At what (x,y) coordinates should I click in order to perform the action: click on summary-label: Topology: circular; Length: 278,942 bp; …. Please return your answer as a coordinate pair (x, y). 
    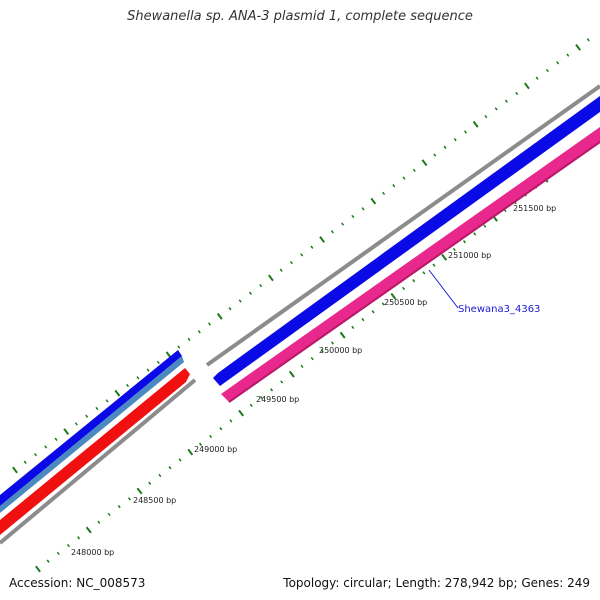
    Looking at the image, I should click on (436, 583).